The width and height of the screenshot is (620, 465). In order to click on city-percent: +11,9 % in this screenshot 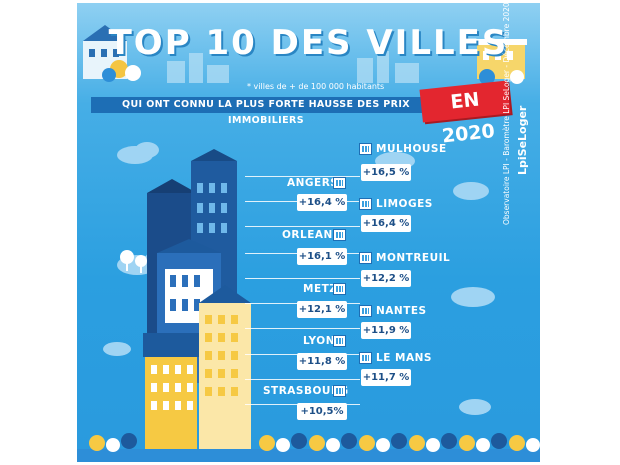, I will do `click(386, 330)`.